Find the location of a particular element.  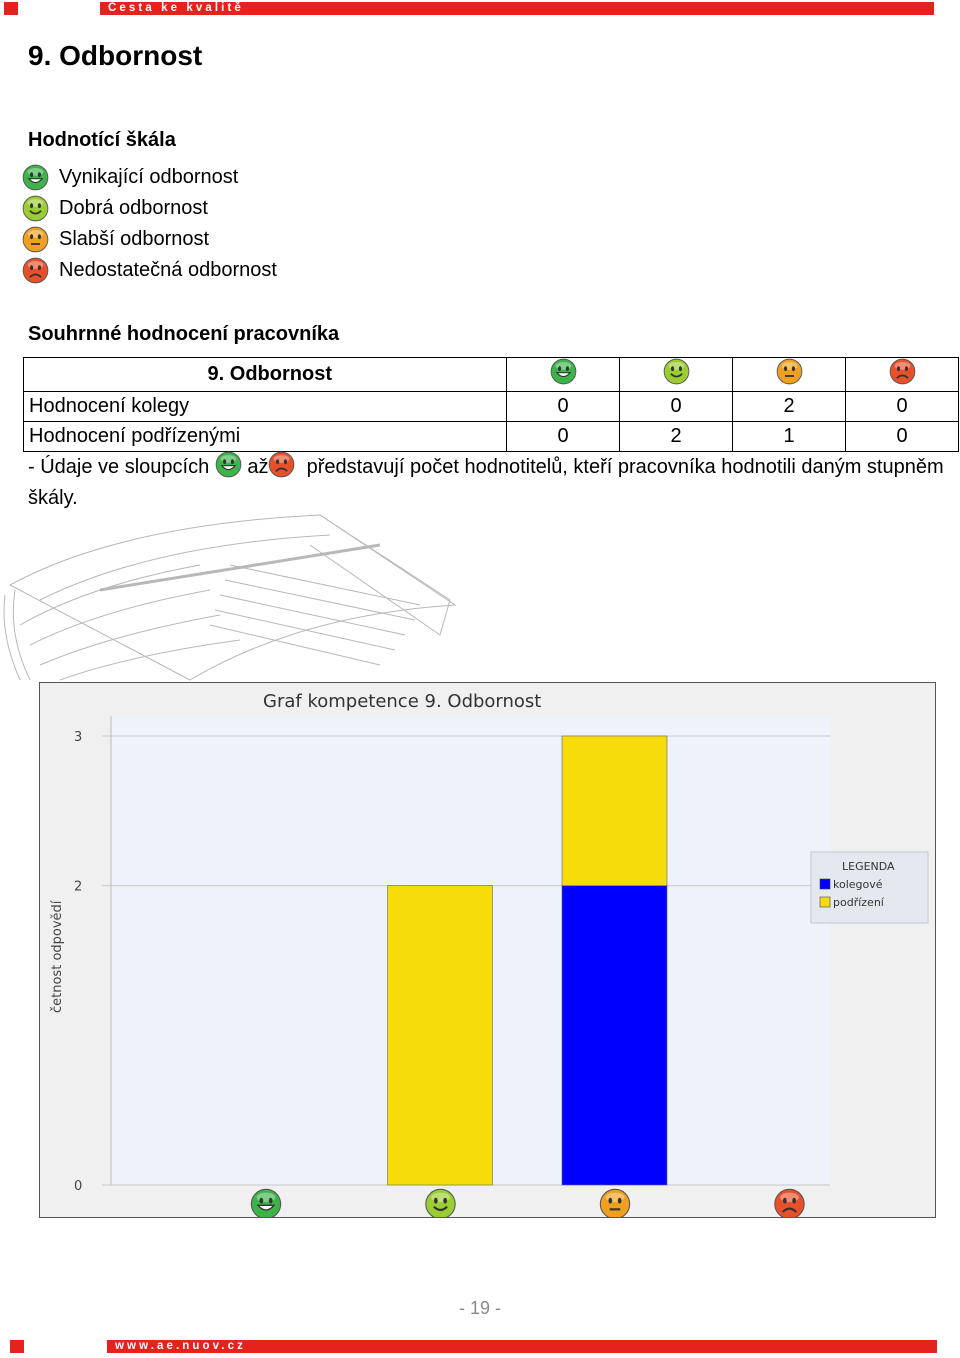

note-mid: až is located at coordinates (258, 467).